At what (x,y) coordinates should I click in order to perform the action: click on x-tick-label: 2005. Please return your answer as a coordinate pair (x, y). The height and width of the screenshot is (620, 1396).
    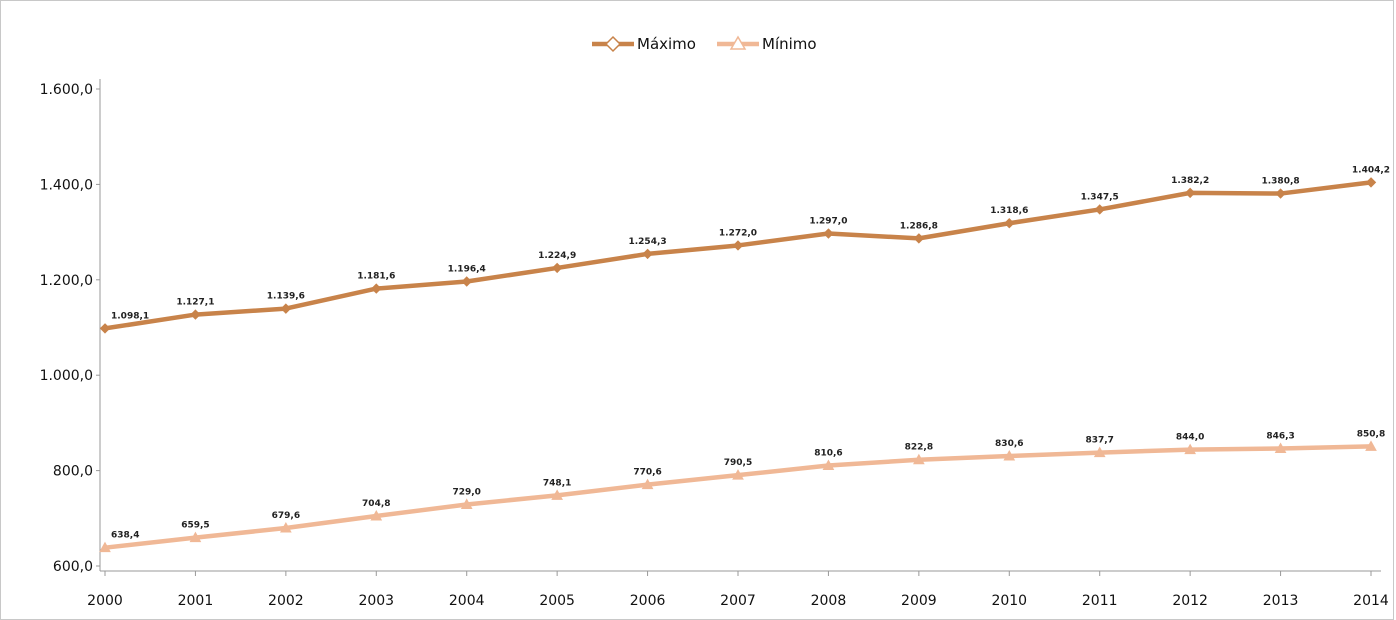
    Looking at the image, I should click on (557, 601).